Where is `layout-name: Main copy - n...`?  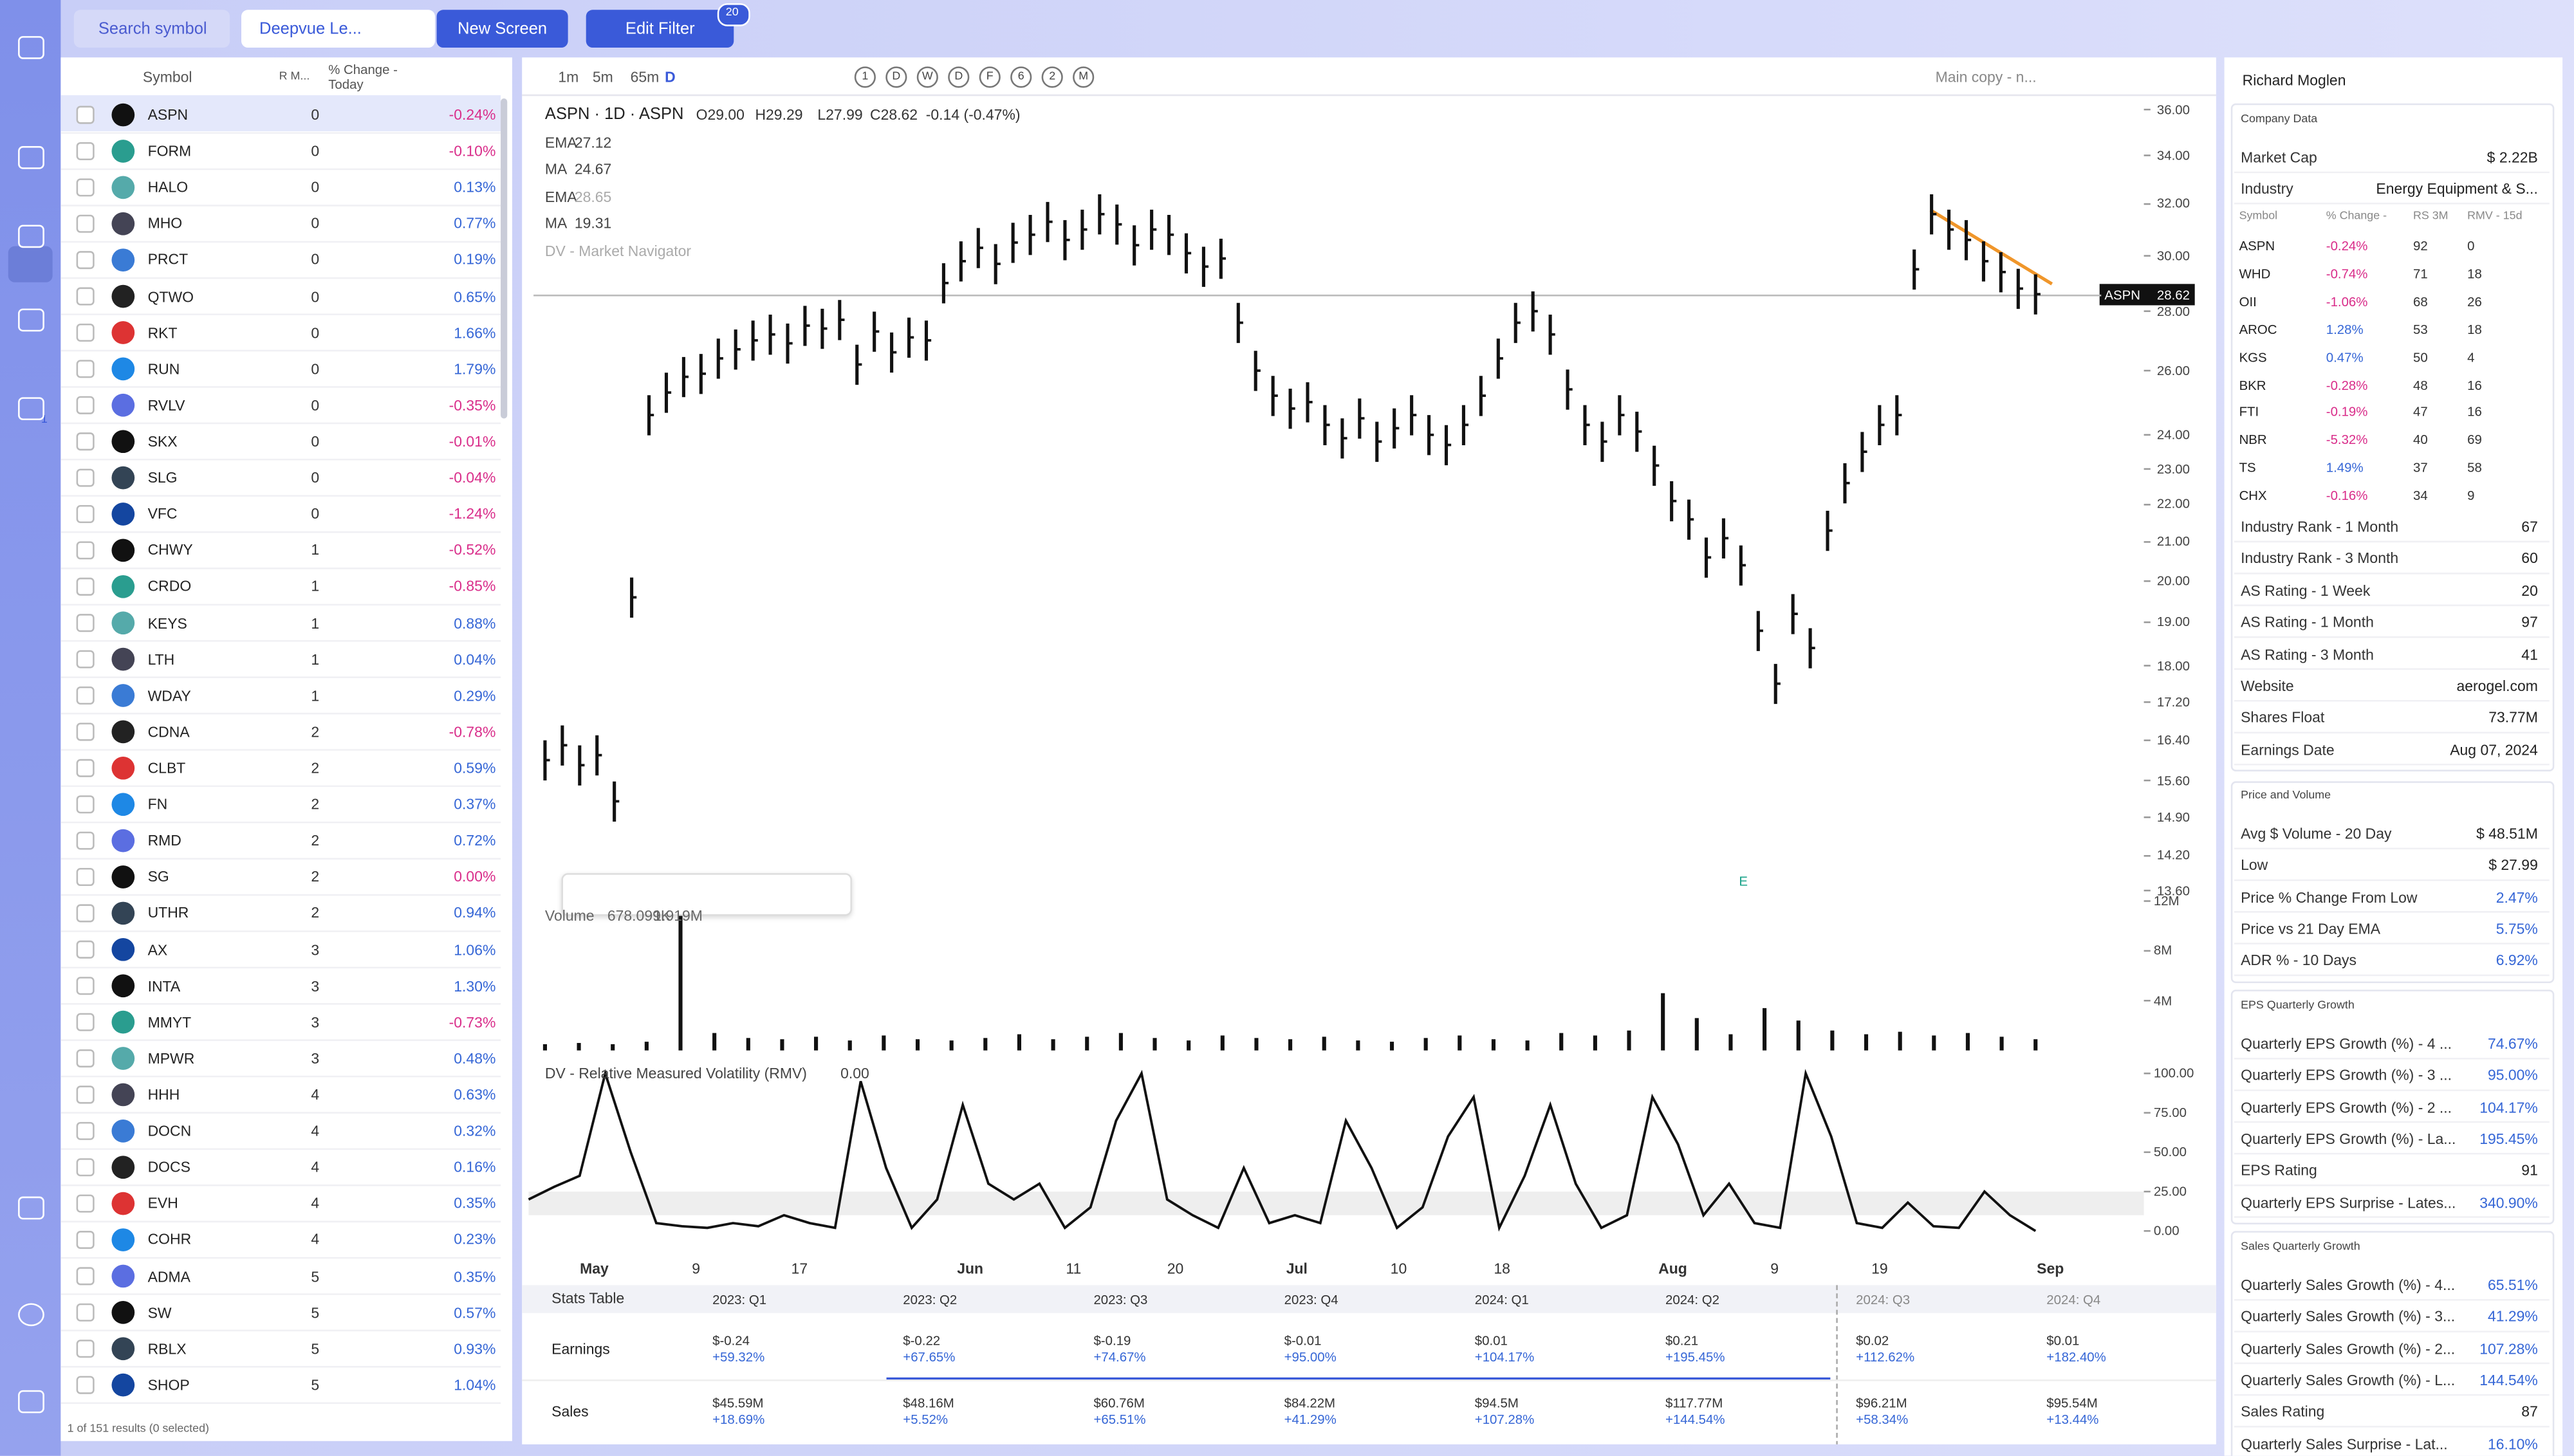
layout-name: Main copy - n... is located at coordinates (1986, 77).